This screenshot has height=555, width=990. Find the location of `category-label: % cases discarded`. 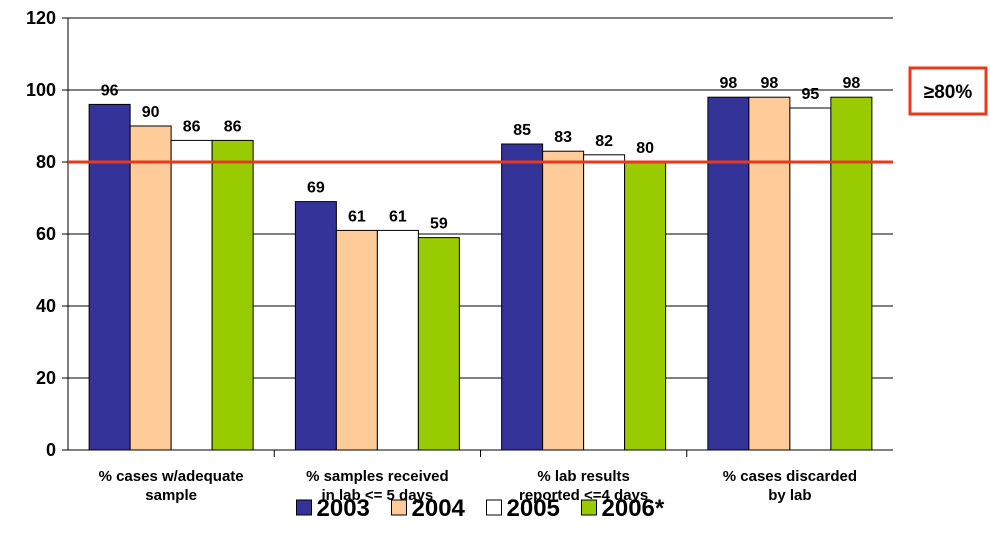

category-label: % cases discarded is located at coordinates (790, 476).